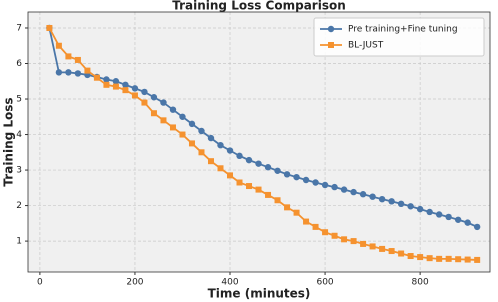  What do you see at coordinates (259, 294) in the screenshot?
I see `x-axis-label: Time (minutes)` at bounding box center [259, 294].